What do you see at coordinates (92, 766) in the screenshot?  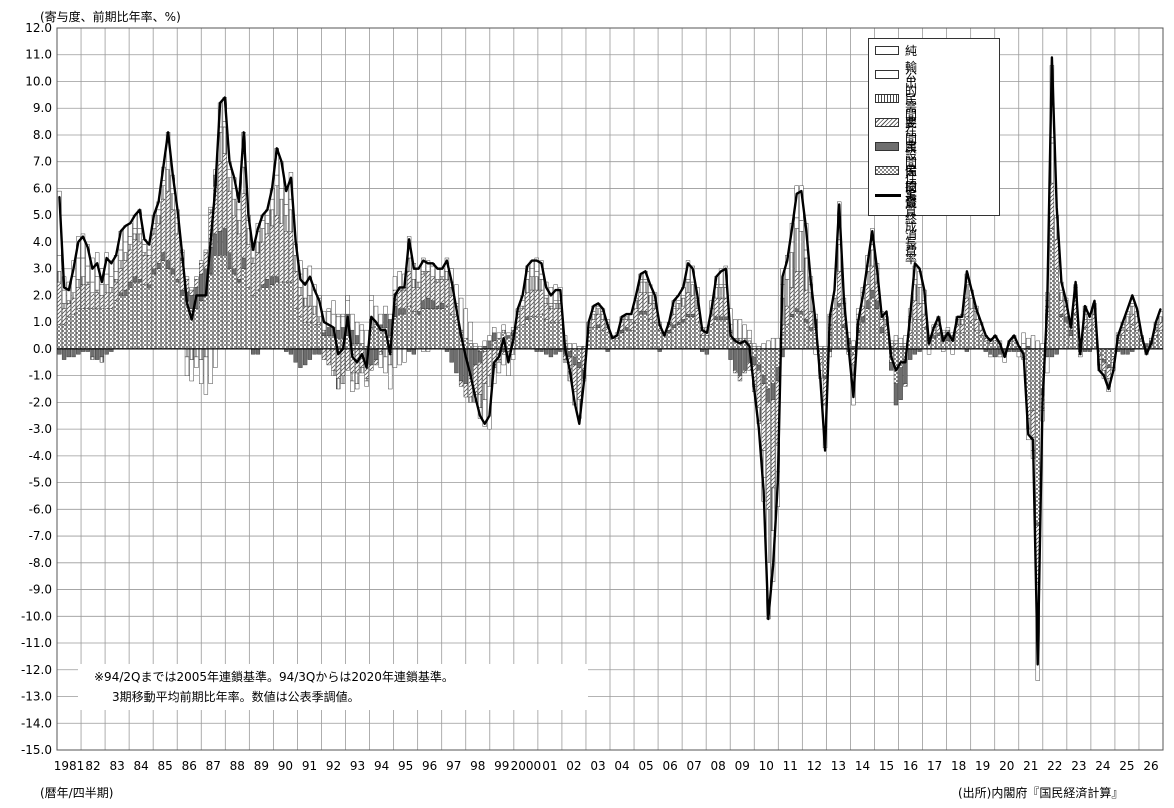 I see `x-tick-label: 82` at bounding box center [92, 766].